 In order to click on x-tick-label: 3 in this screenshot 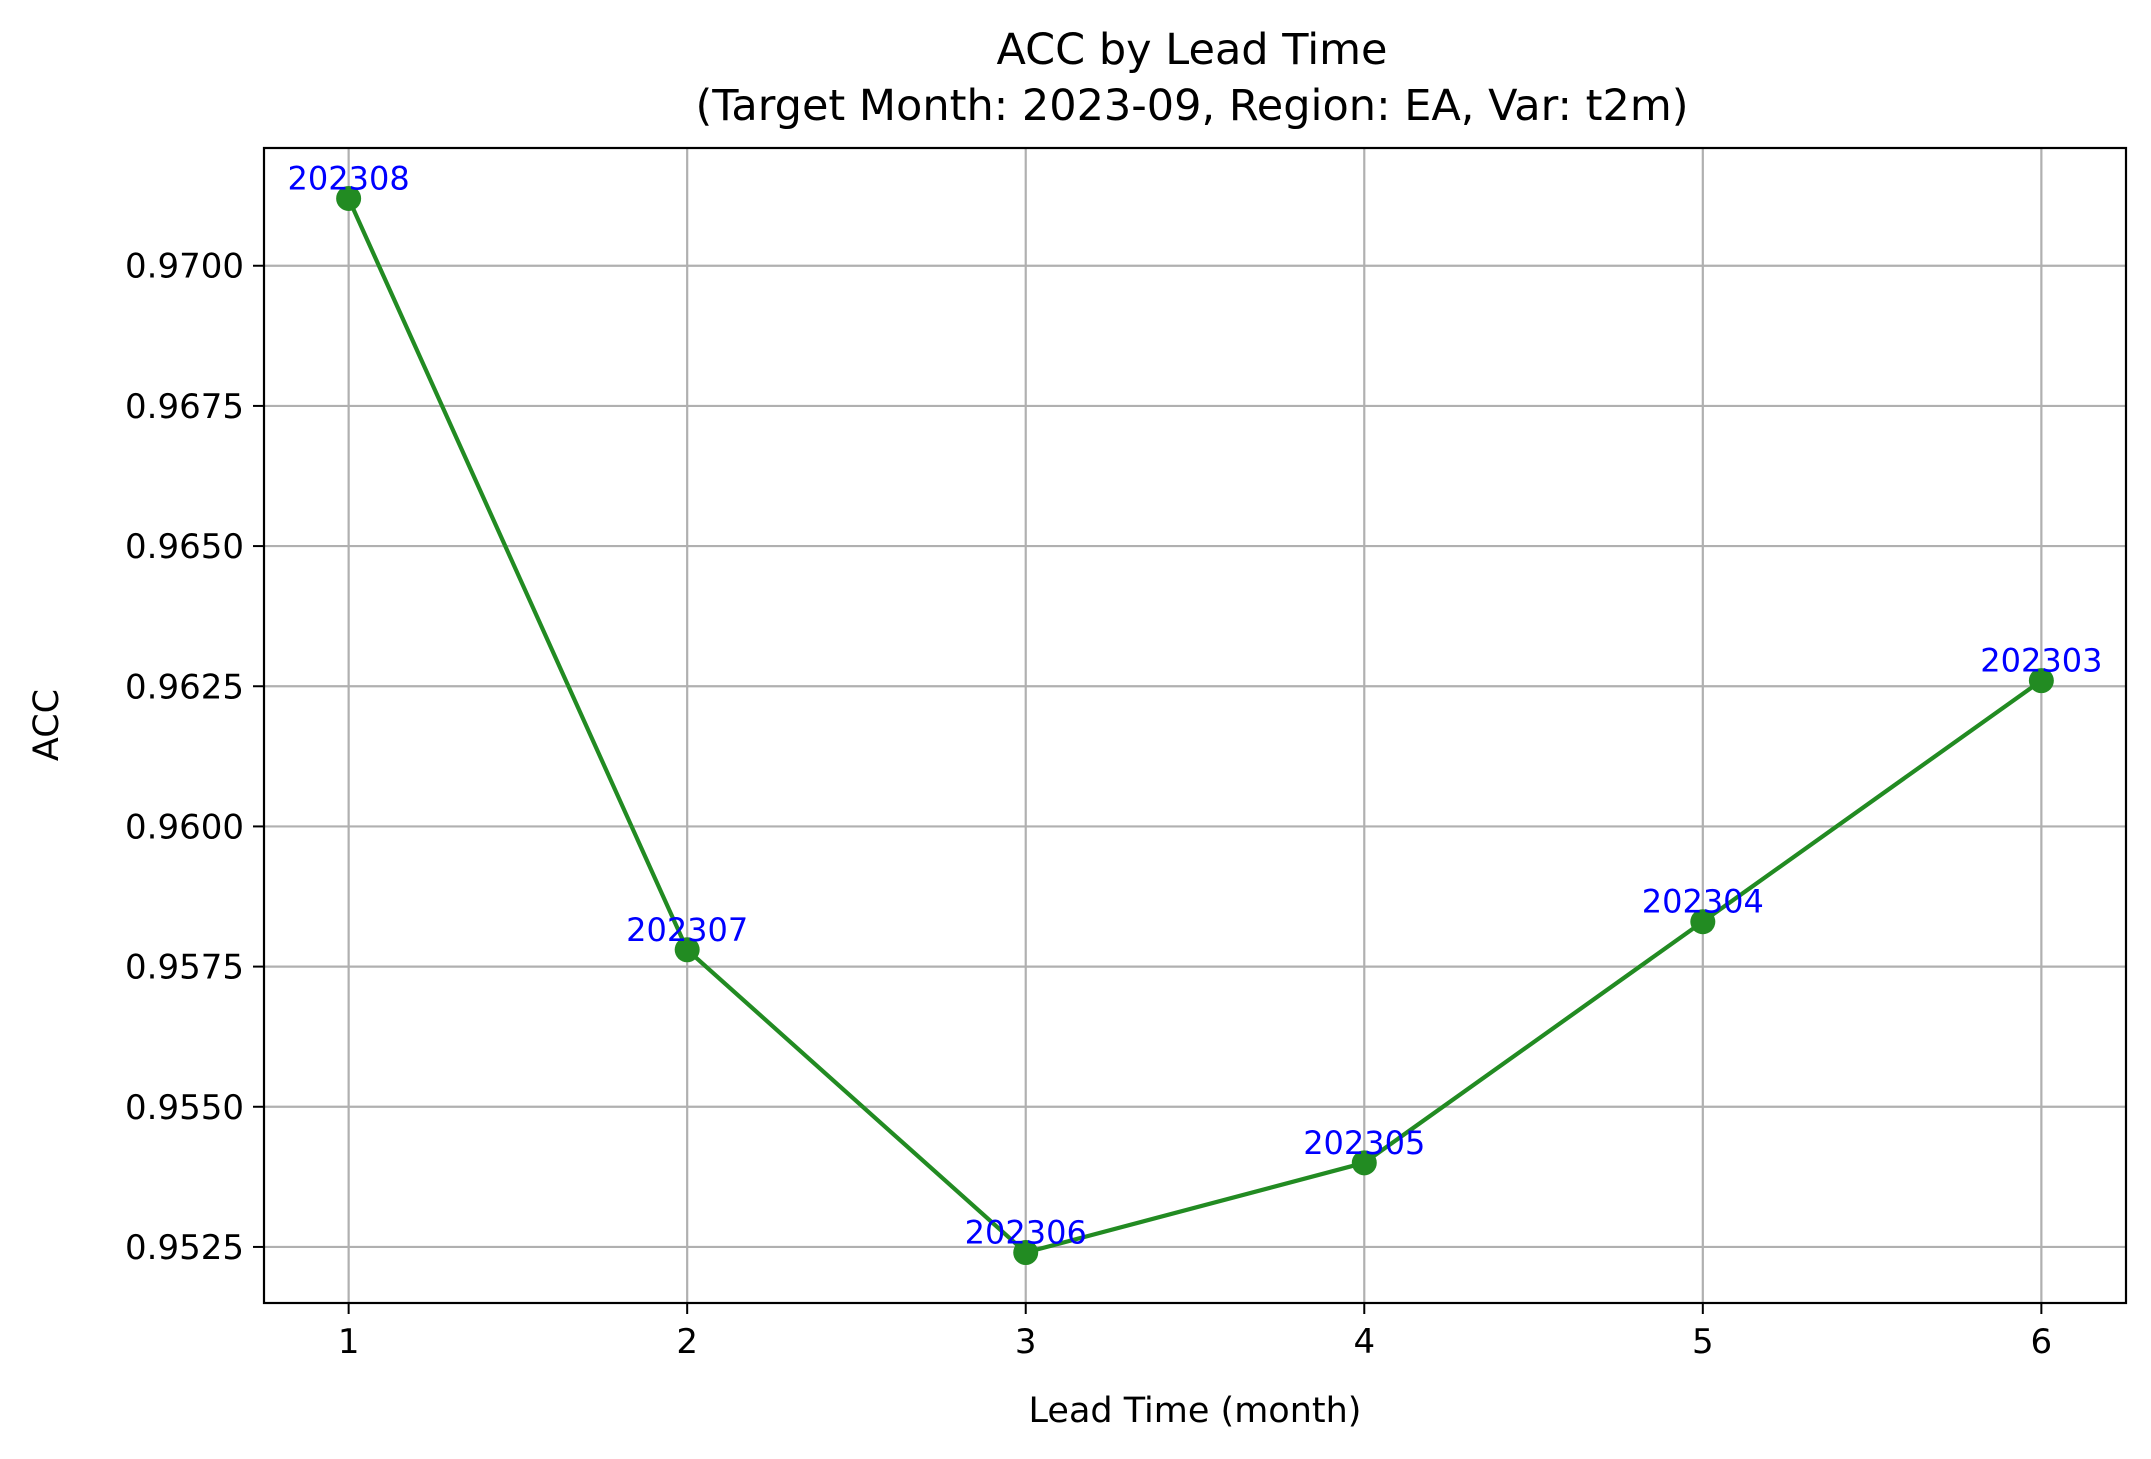, I will do `click(1026, 1342)`.